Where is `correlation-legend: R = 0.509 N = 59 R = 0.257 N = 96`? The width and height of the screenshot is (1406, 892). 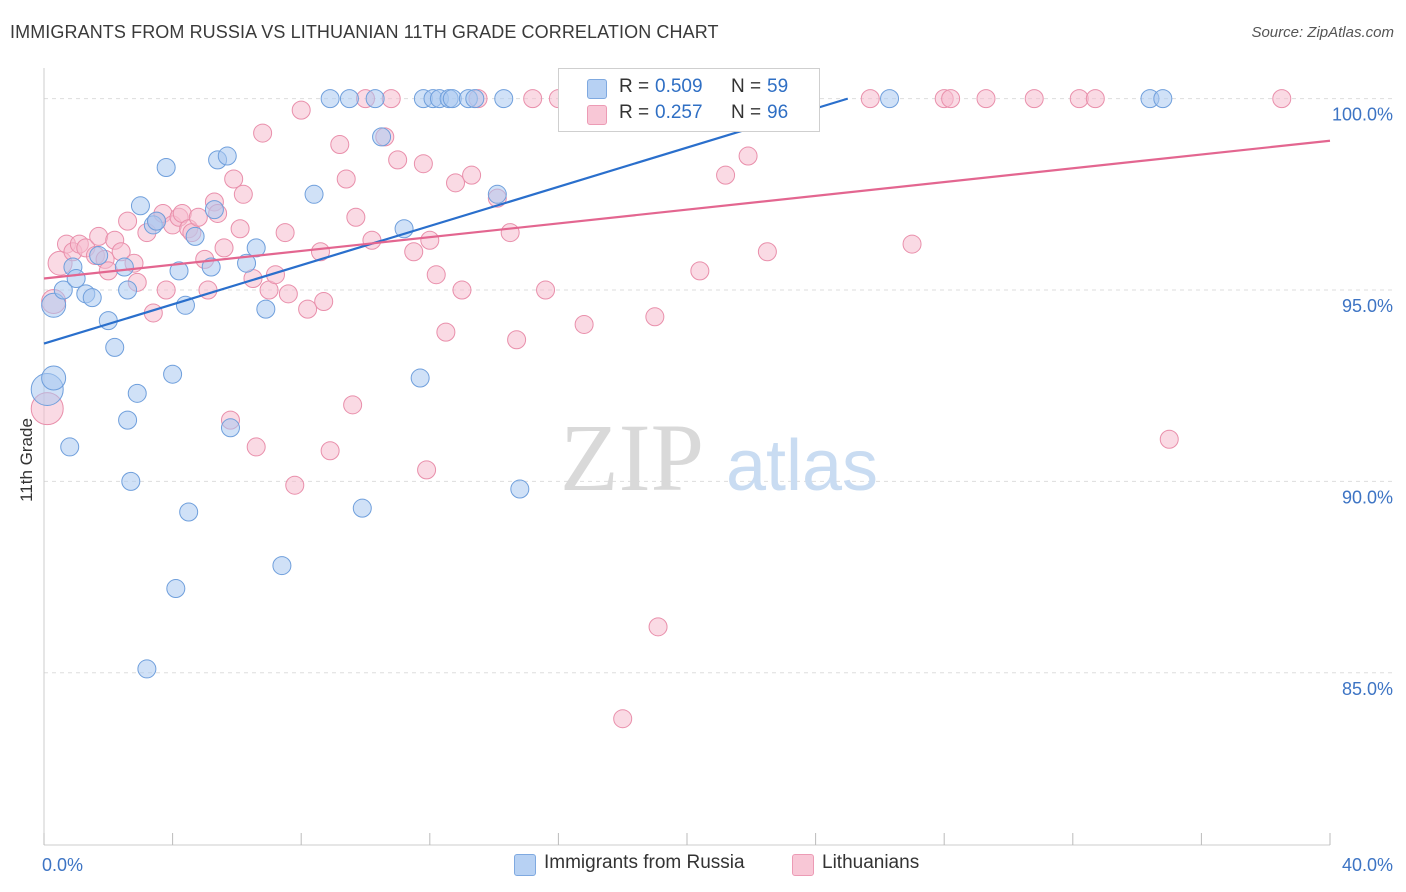
correlation-legend: R = 0.509 N = 59 R = 0.257 N = 96 is located at coordinates (689, 100).